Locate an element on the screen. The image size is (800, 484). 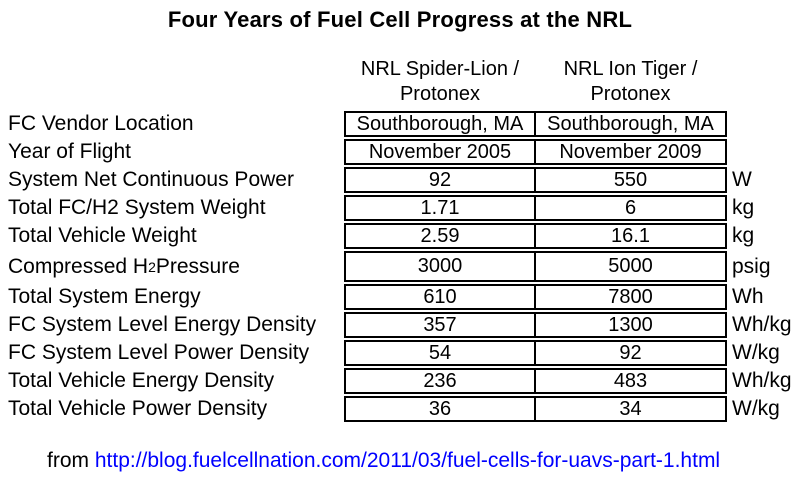
row-label: FC Vendor Location is located at coordinates (101, 123).